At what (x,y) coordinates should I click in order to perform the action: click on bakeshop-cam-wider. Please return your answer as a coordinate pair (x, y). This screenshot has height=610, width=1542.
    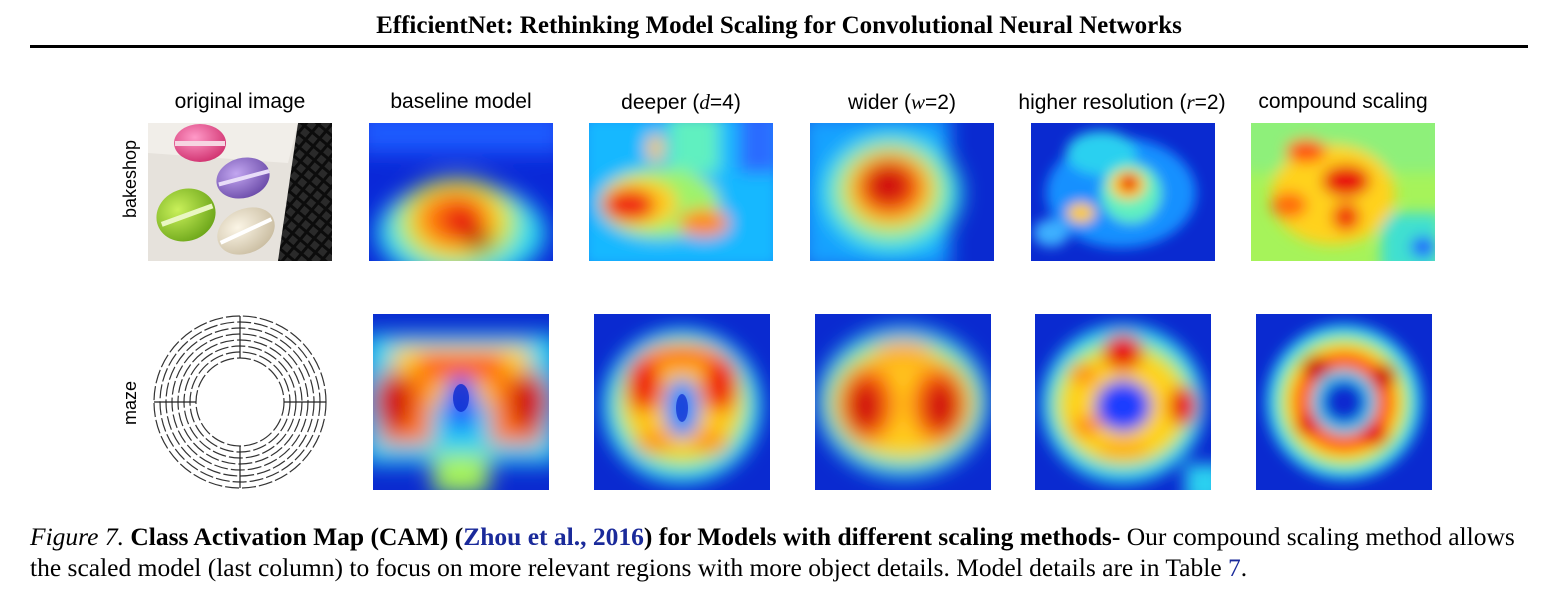
    Looking at the image, I should click on (902, 192).